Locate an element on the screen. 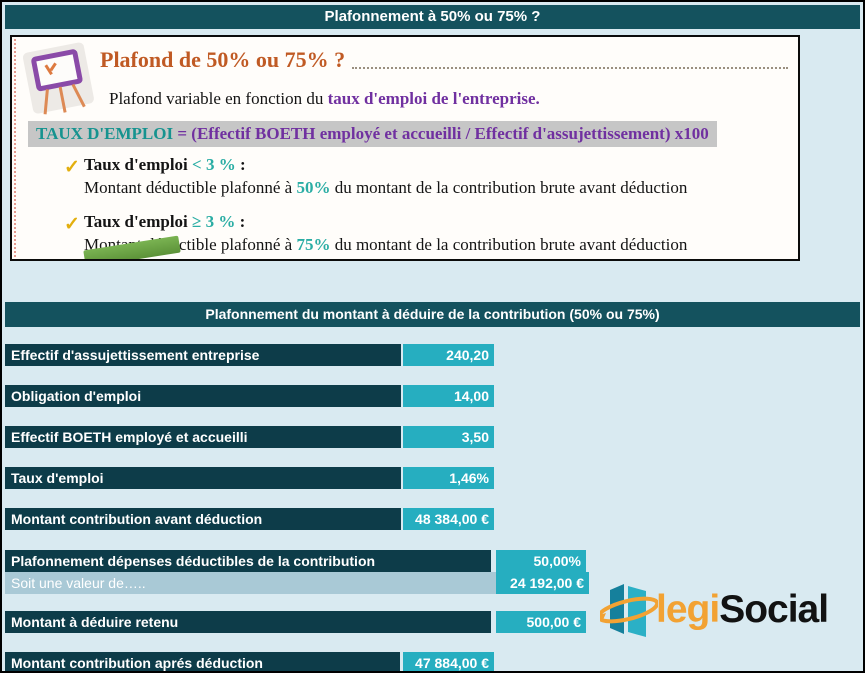  panel-dotted-border is located at coordinates (15, 148).